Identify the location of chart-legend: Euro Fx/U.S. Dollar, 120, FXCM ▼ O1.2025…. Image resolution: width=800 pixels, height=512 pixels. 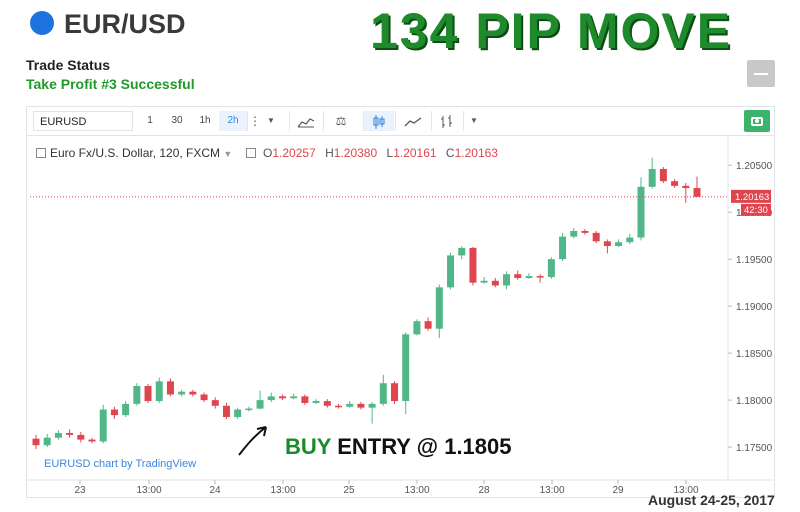
(267, 153).